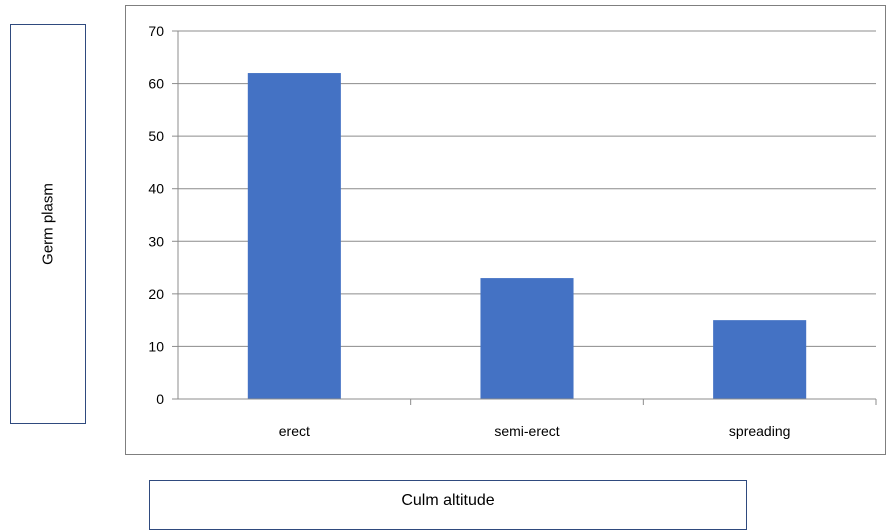  Describe the element at coordinates (156, 241) in the screenshot. I see `y-tick-label: 30` at that location.